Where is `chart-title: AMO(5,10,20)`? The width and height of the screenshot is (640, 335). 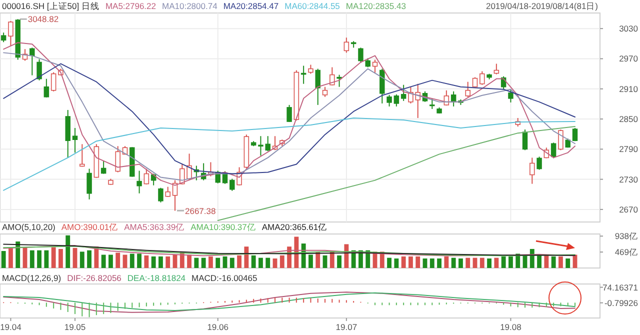
chart-title: AMO(5,10,20) is located at coordinates (29, 227).